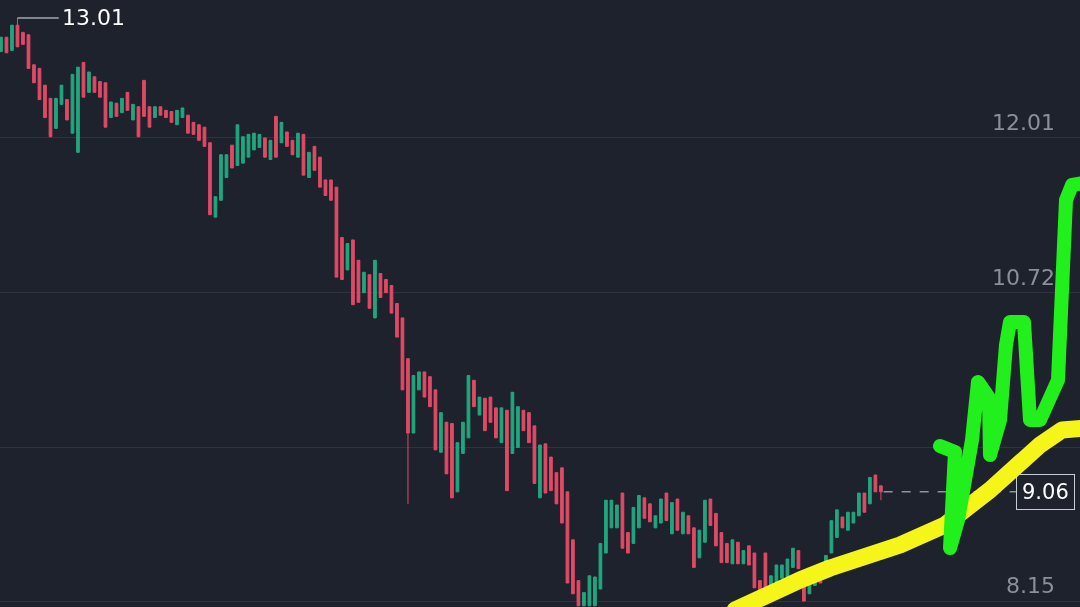  I want to click on y-tick-label: 8.15, so click(1030, 586).